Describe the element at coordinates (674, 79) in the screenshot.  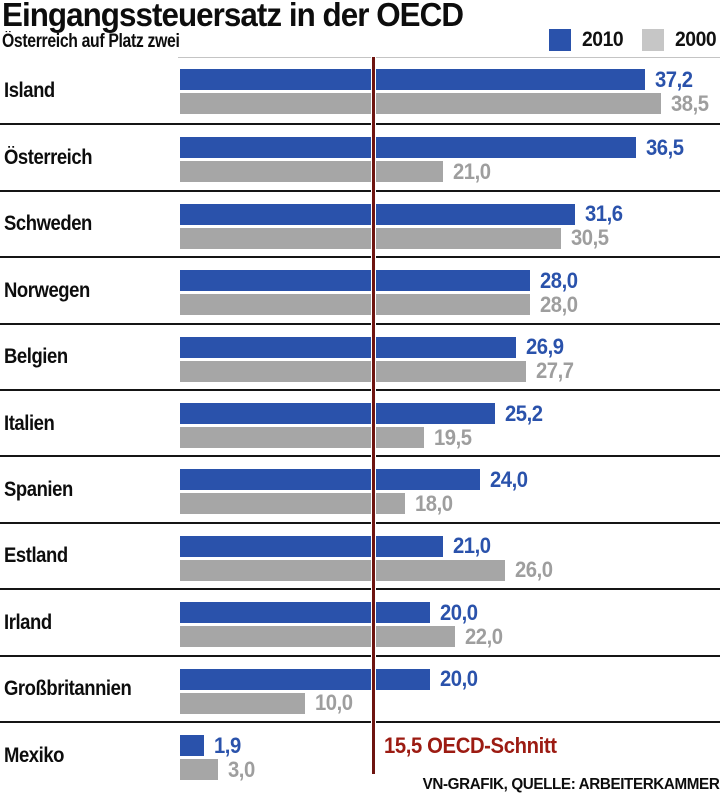
I see `value-label-2010: 37,2` at that location.